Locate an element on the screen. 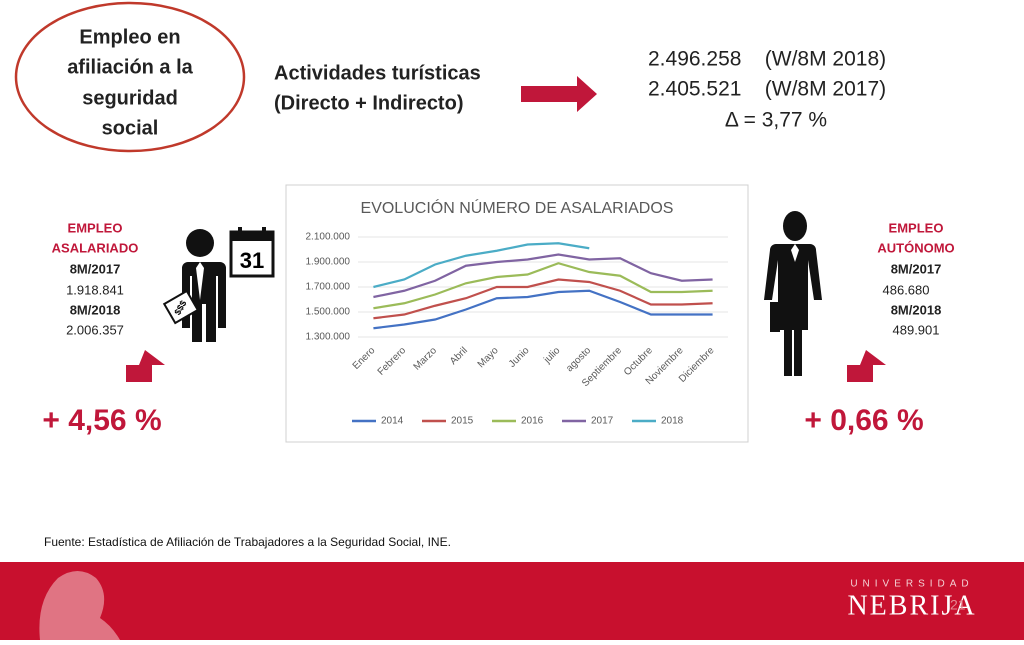  woman-icon is located at coordinates (793, 293).